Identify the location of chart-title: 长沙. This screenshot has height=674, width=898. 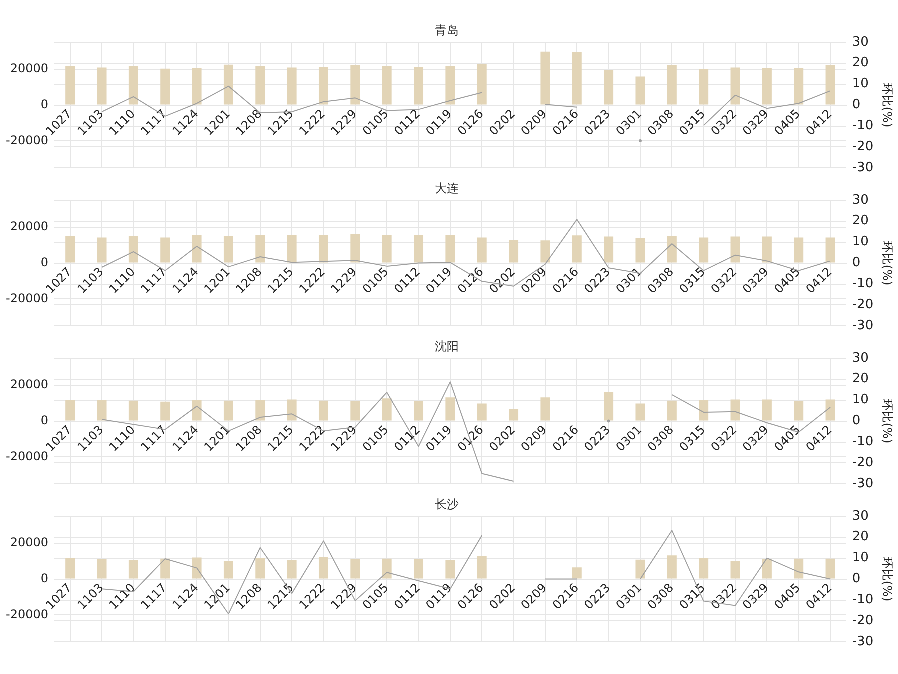
(447, 504).